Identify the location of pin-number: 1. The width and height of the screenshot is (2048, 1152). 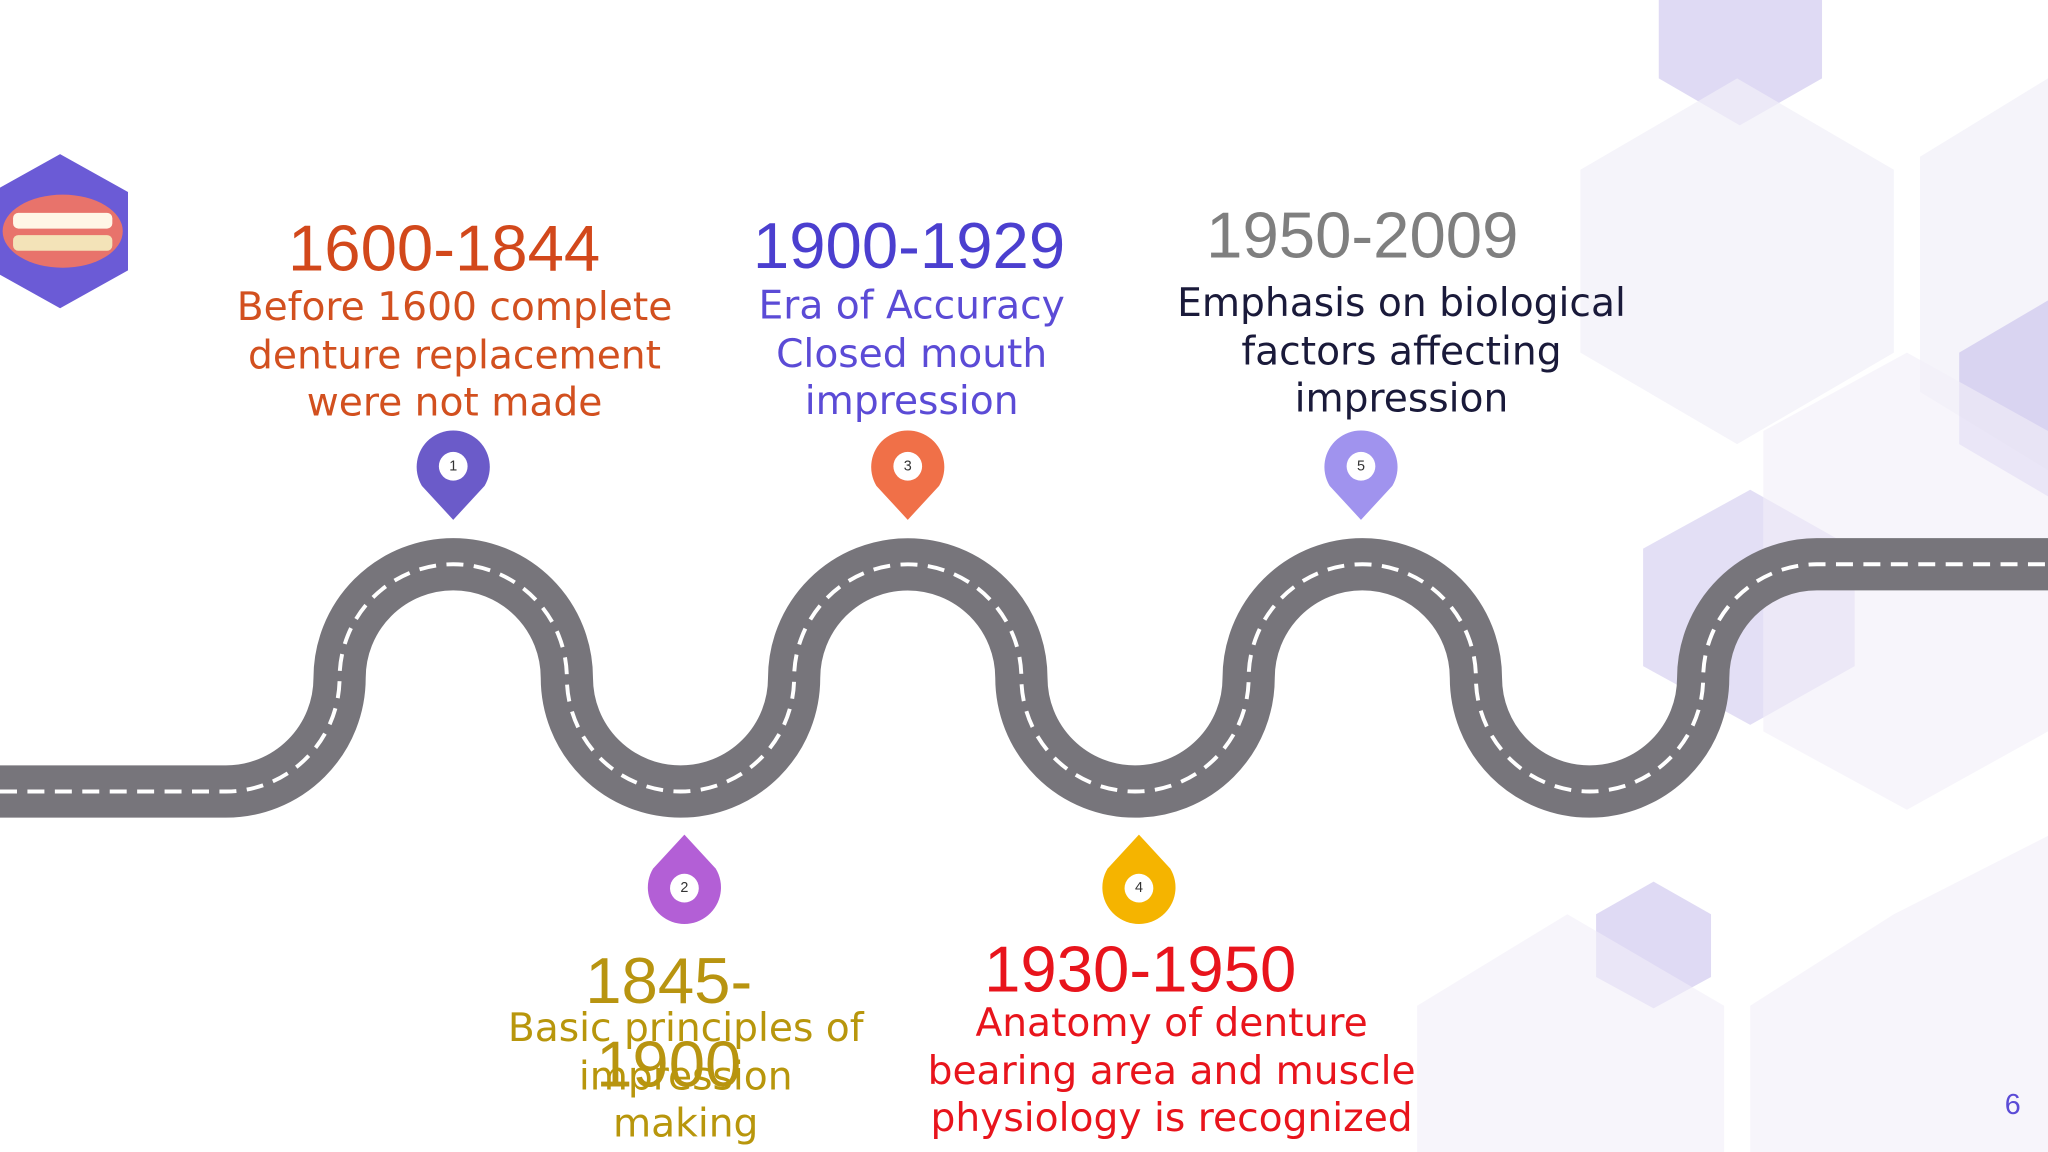
(453, 466).